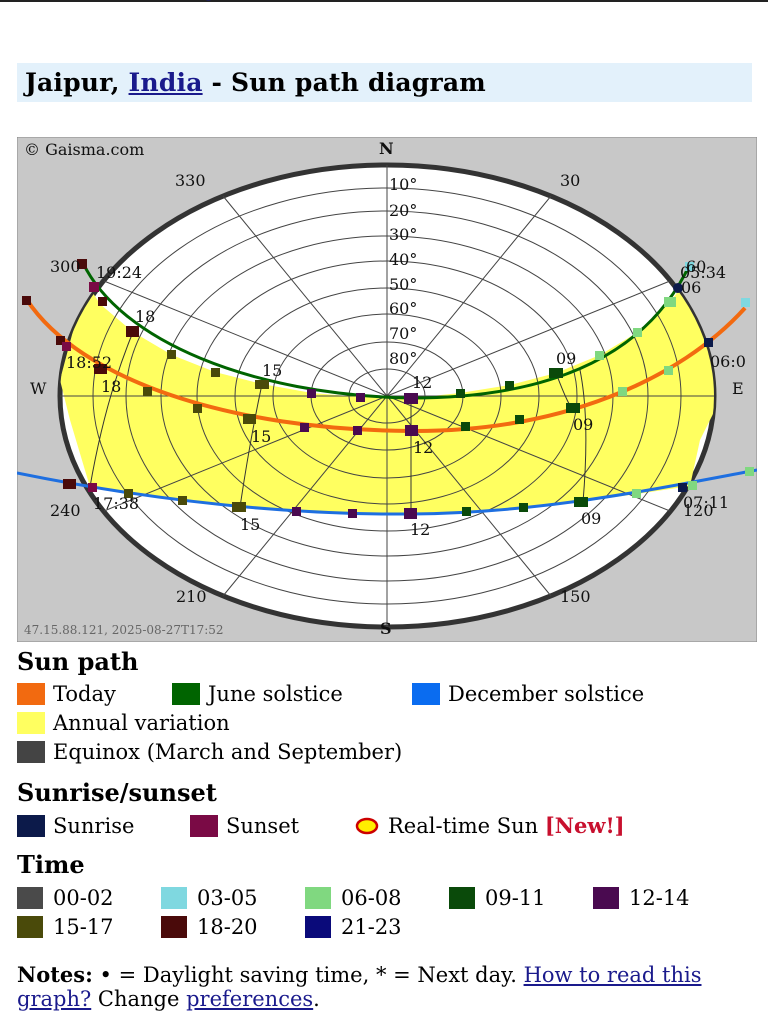 The image size is (768, 1024). What do you see at coordinates (566, 358) in the screenshot?
I see `june-hour-09: 09` at bounding box center [566, 358].